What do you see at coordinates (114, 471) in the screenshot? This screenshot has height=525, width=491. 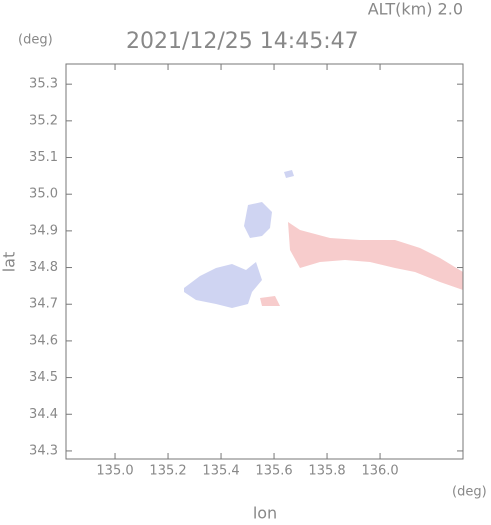 I see `x-tick-label: 135.0` at bounding box center [114, 471].